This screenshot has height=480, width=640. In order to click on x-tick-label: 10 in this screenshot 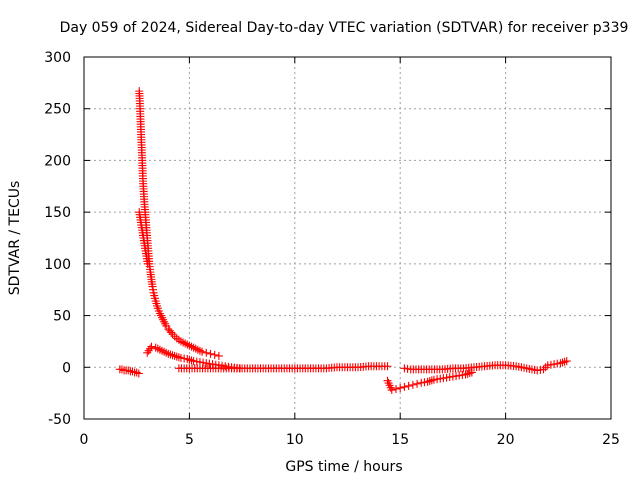, I will do `click(295, 440)`.